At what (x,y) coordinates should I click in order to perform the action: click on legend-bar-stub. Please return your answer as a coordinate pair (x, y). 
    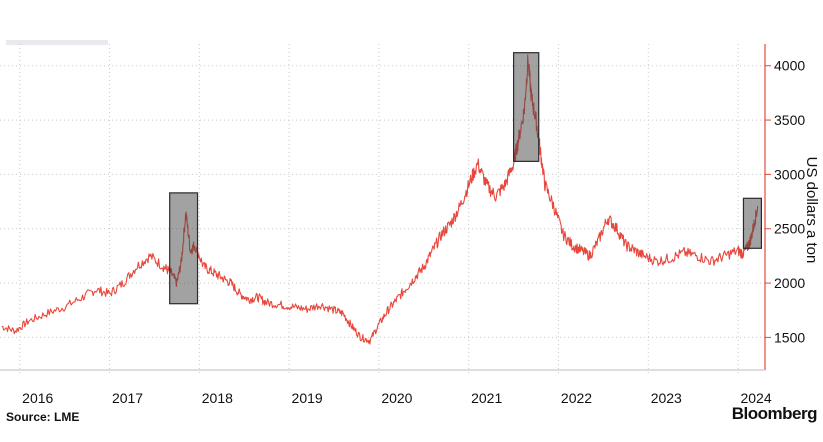
    Looking at the image, I should click on (57, 42).